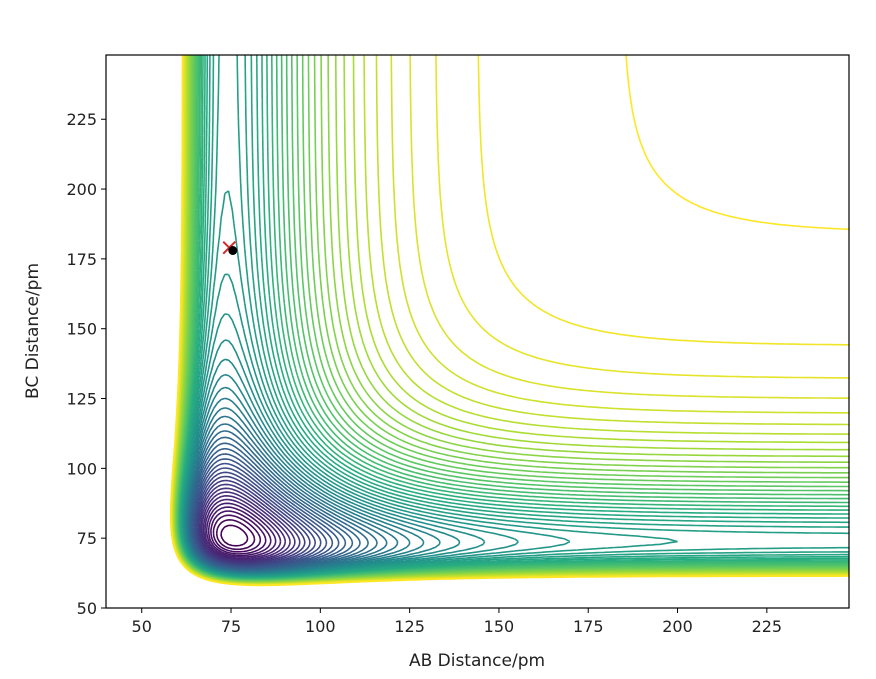  What do you see at coordinates (87, 538) in the screenshot?
I see `y-tick-label: 75` at bounding box center [87, 538].